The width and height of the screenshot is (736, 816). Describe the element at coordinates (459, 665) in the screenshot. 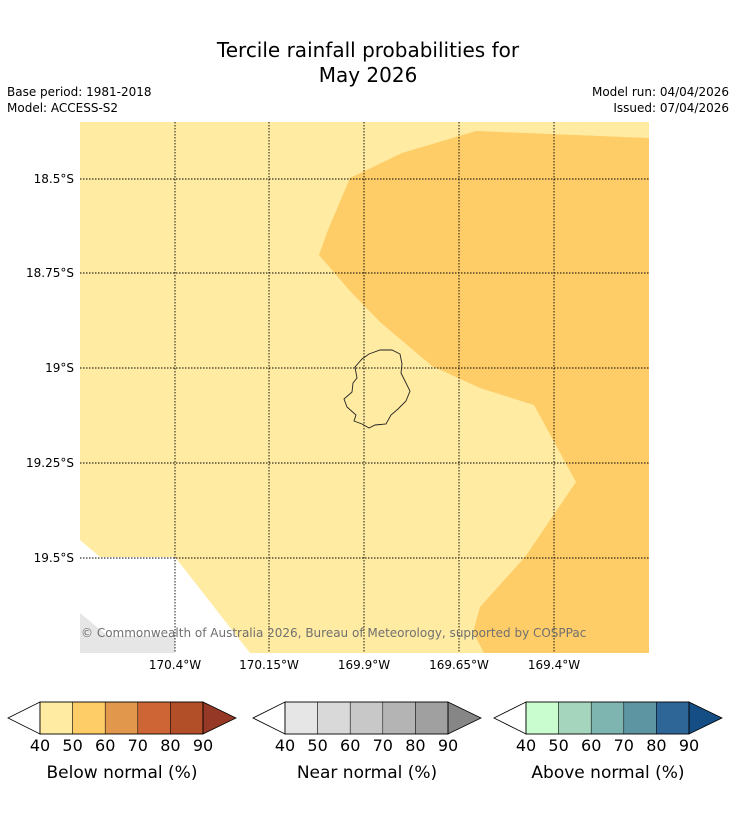

I see `lon-tick-label: 169.65°W` at that location.